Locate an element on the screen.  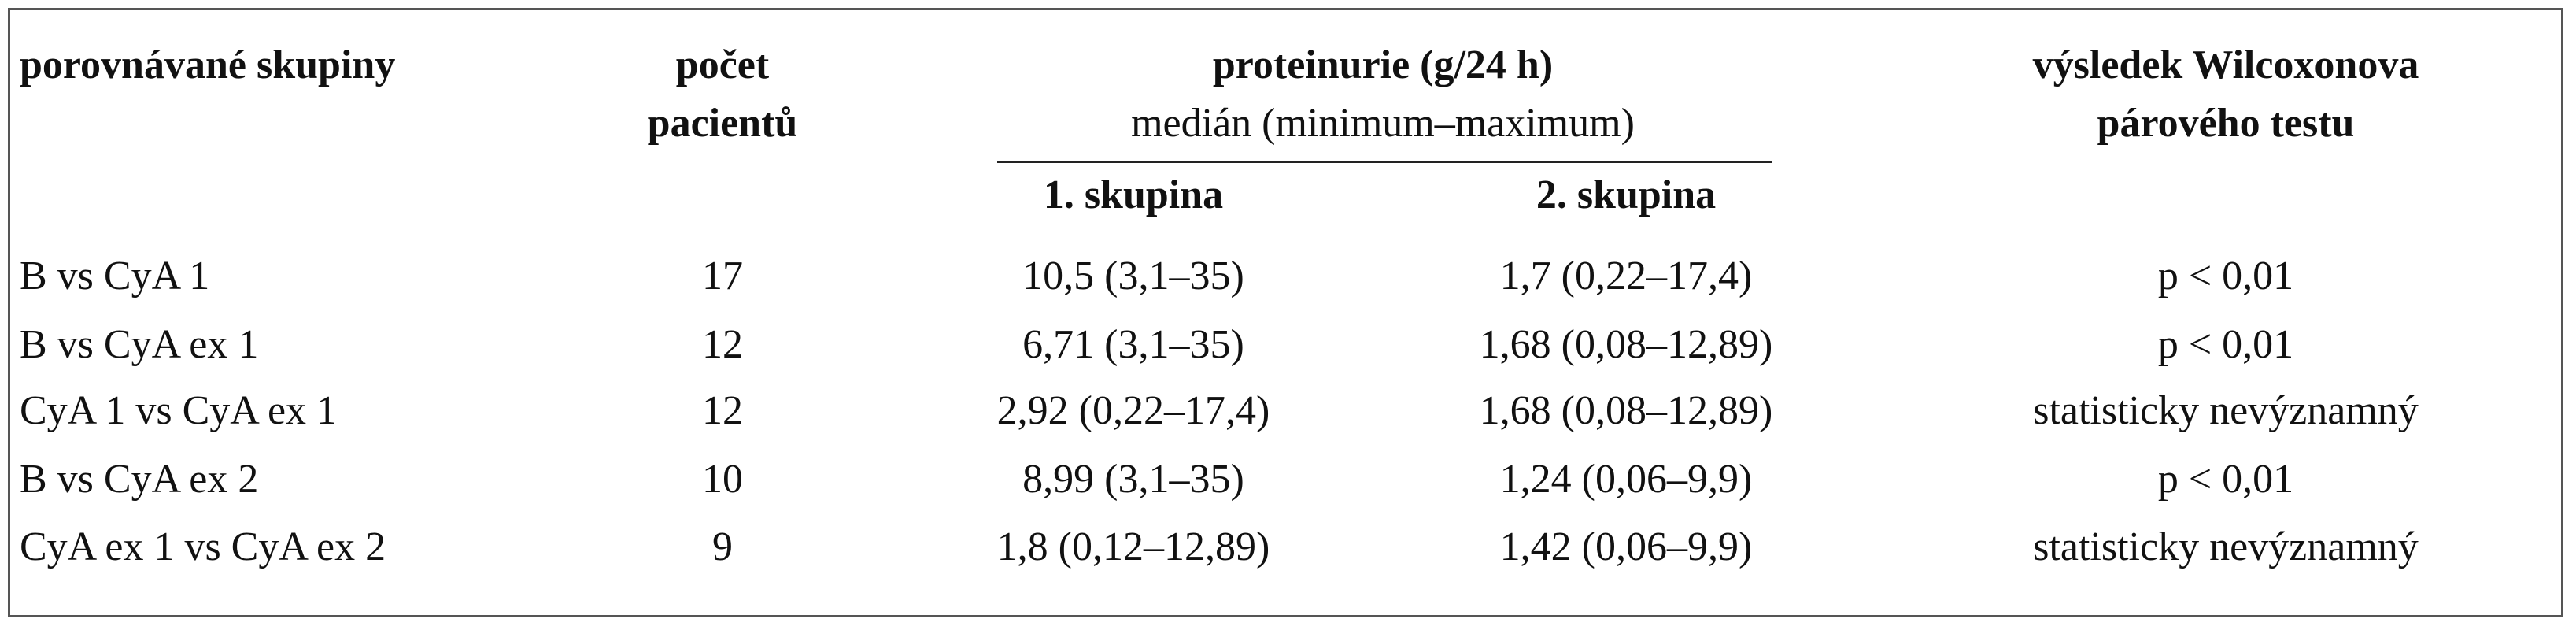
cell-group2: 1,24 (0,06–9,9) is located at coordinates (1626, 479).